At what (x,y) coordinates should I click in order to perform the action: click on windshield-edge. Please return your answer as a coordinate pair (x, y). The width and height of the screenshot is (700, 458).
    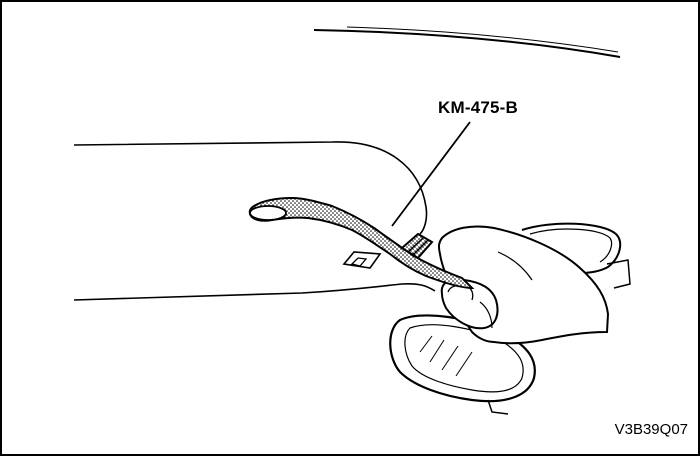
    Looking at the image, I should click on (467, 43).